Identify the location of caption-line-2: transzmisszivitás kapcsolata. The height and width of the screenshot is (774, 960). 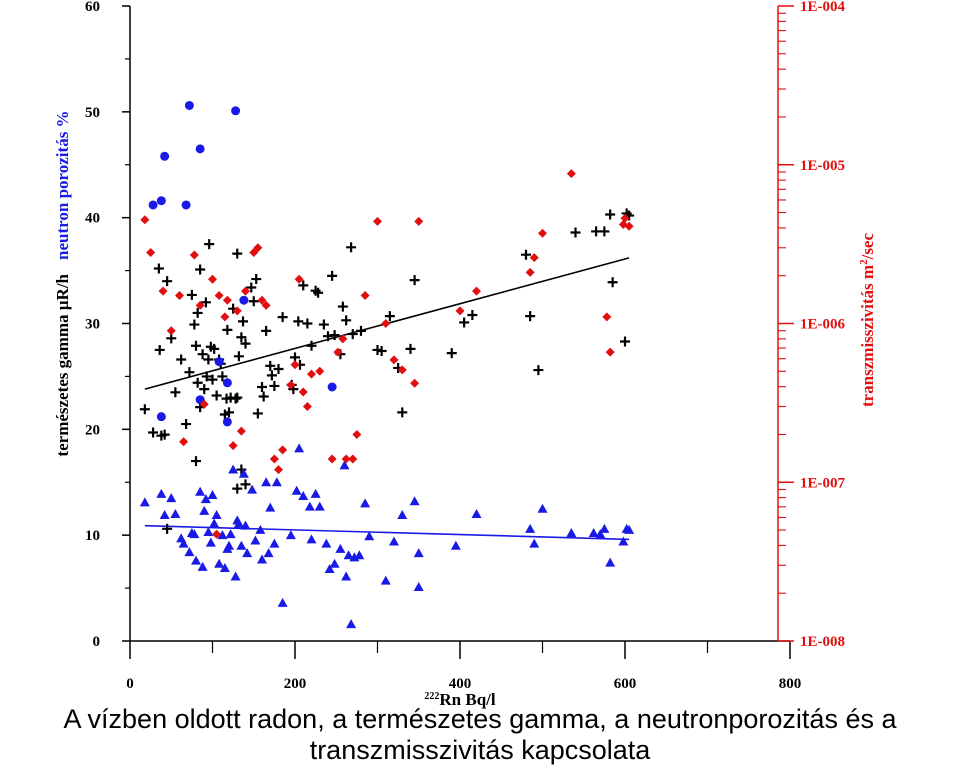
(480, 750).